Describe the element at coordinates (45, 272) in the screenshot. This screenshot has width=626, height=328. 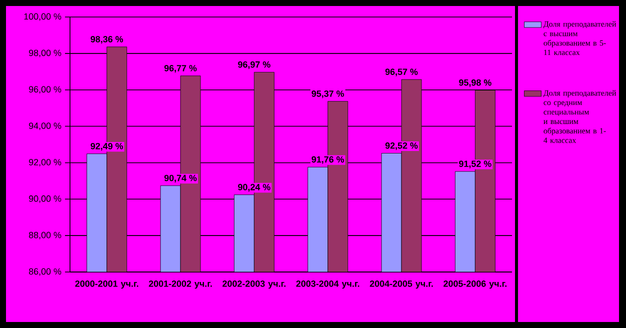
I see `y-tick-label: 86,00 %` at that location.